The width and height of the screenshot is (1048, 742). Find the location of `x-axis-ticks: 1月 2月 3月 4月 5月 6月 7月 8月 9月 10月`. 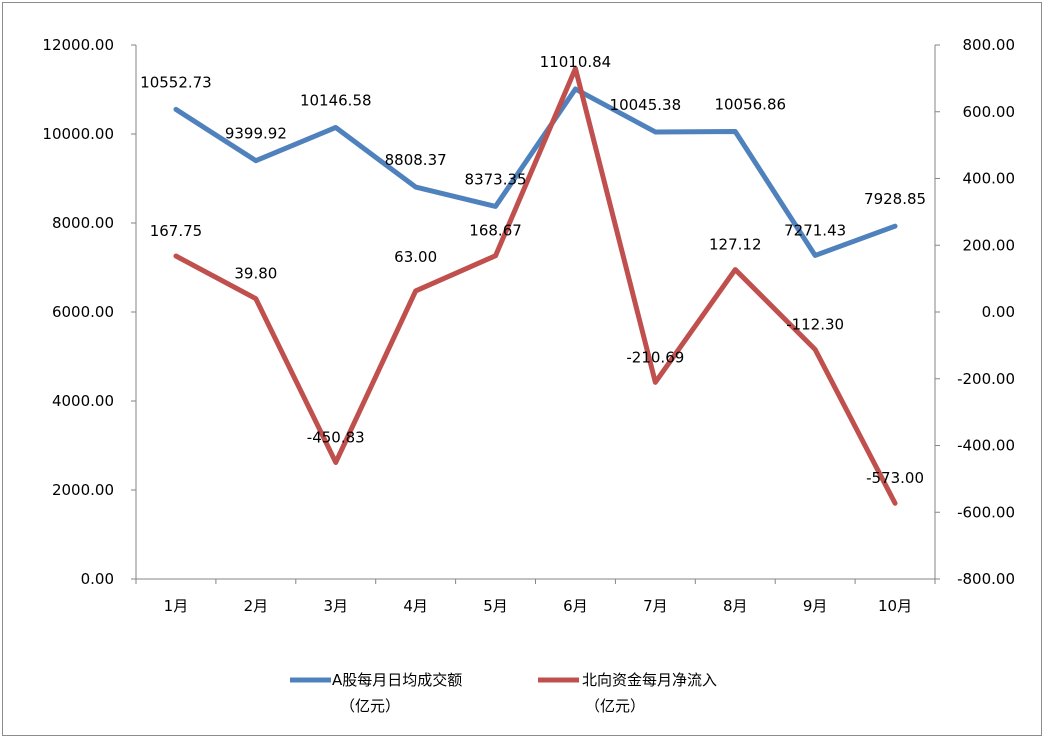

x-axis-ticks: 1月 2月 3月 4月 5月 6月 7月 8月 9月 10月 is located at coordinates (535, 597).